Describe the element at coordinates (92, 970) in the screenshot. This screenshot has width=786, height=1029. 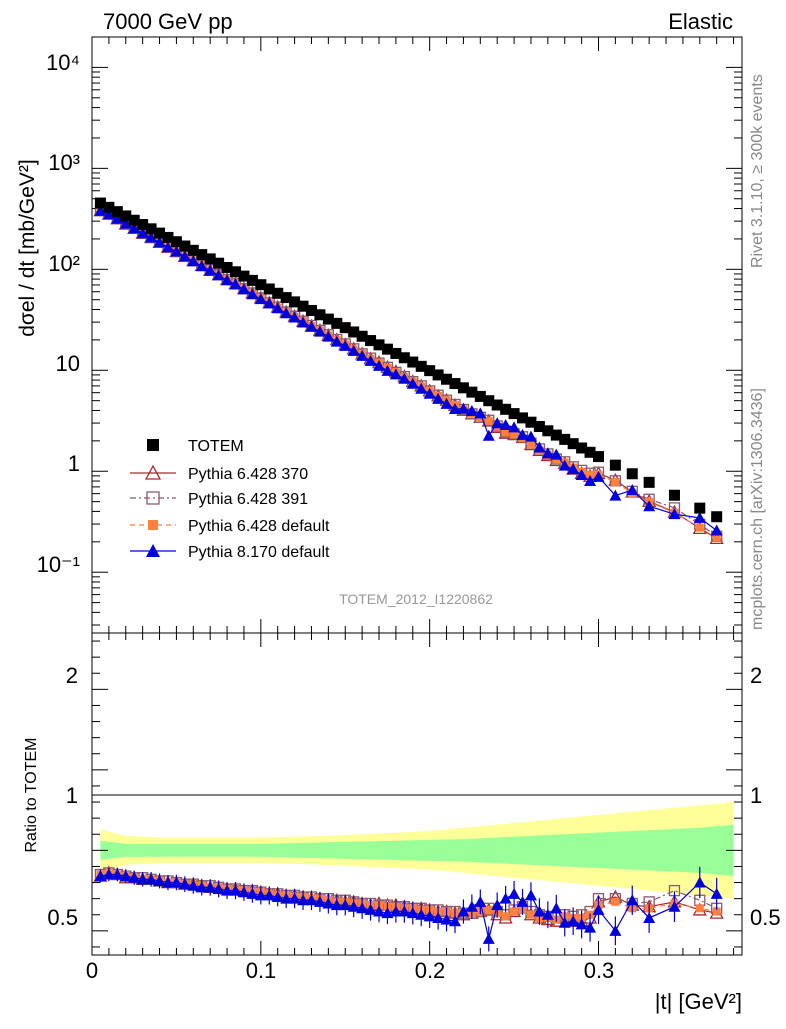
I see `x-tick-0: 0` at that location.